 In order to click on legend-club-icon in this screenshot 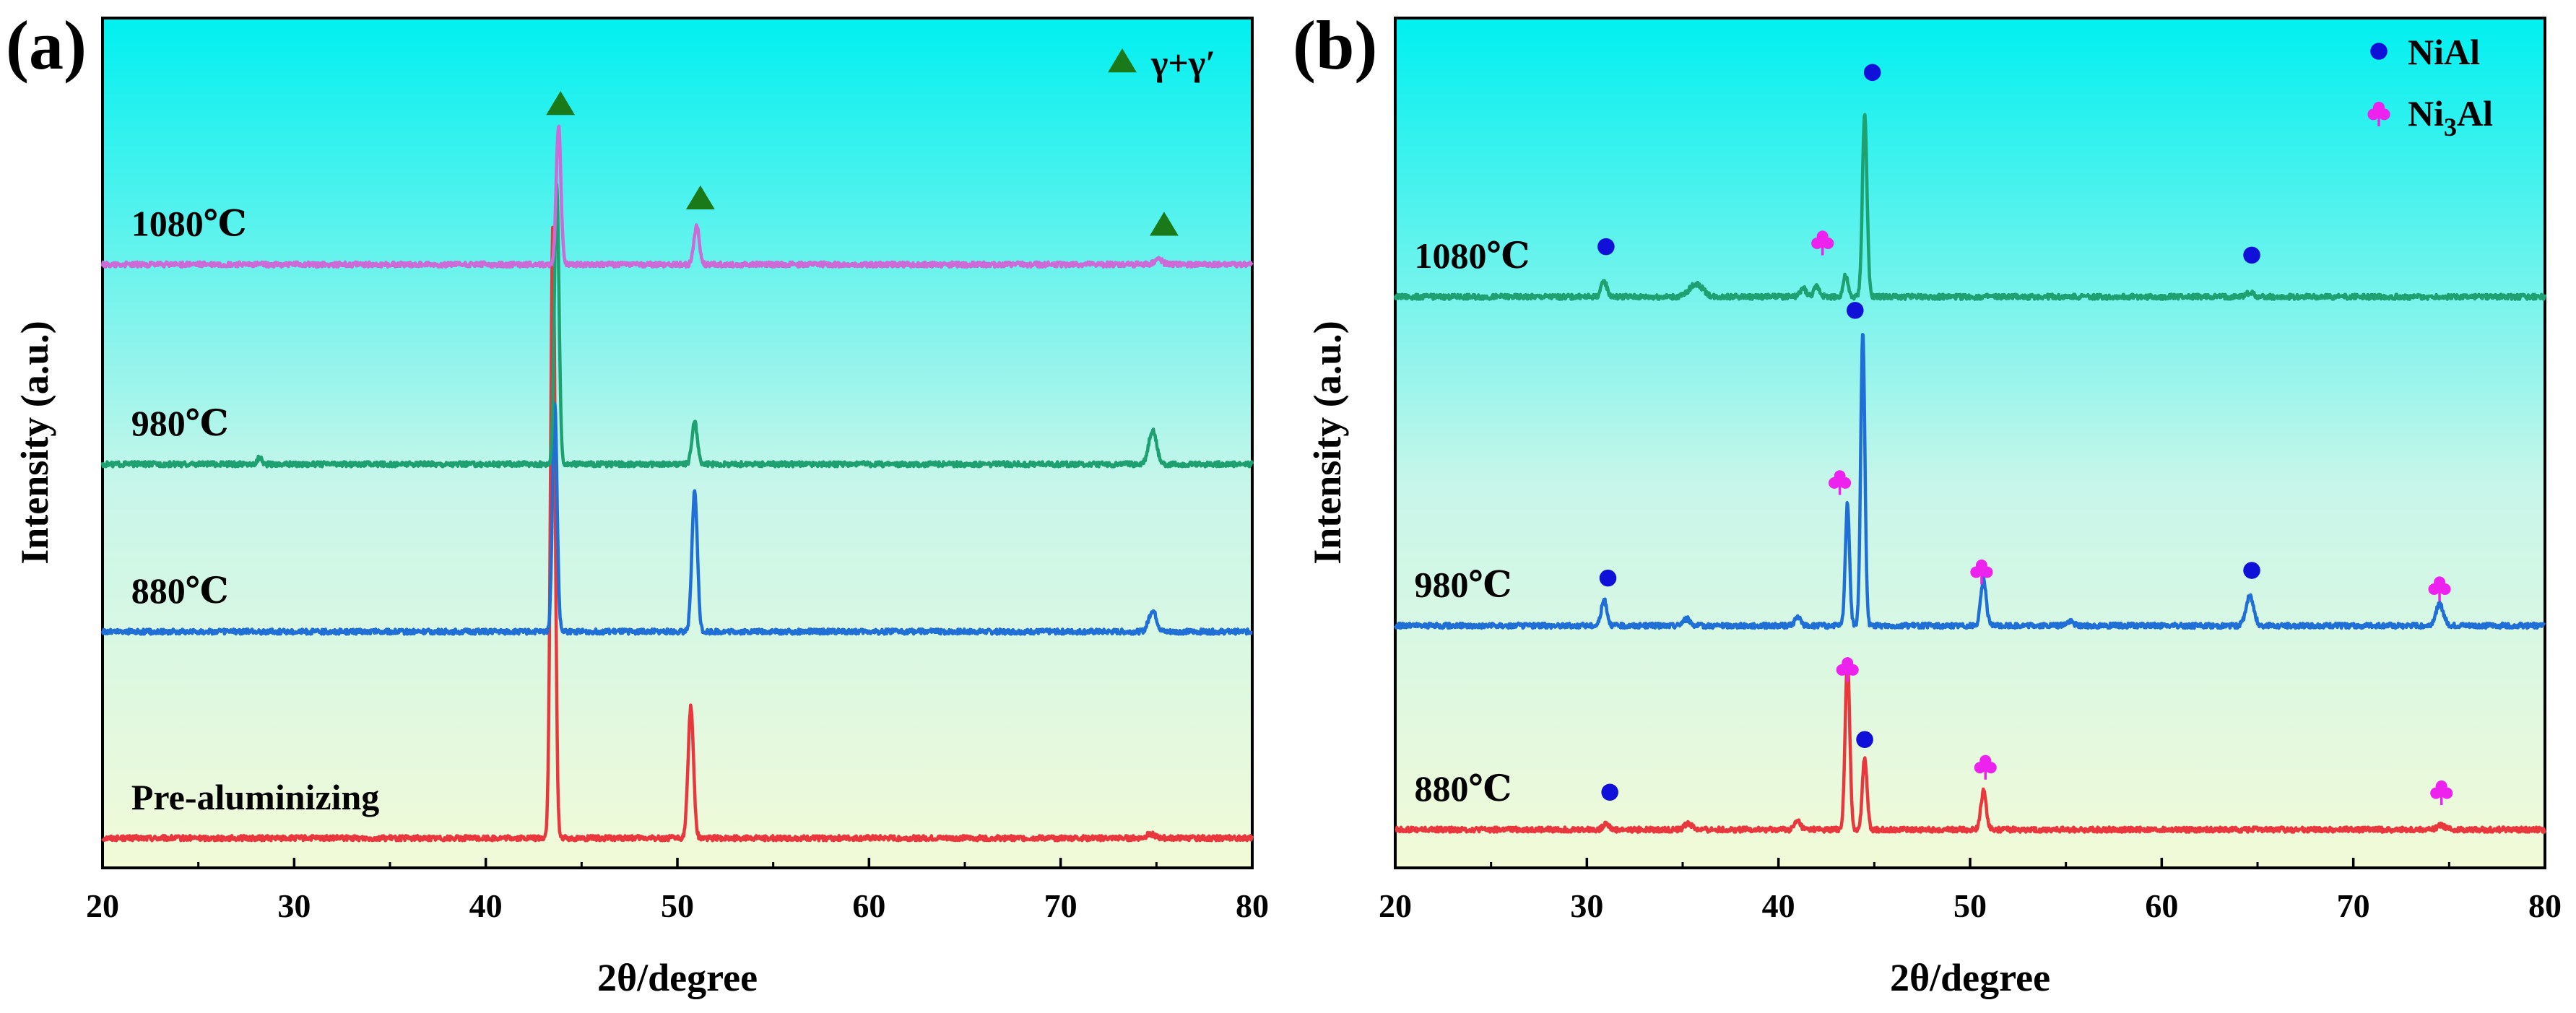, I will do `click(2378, 113)`.